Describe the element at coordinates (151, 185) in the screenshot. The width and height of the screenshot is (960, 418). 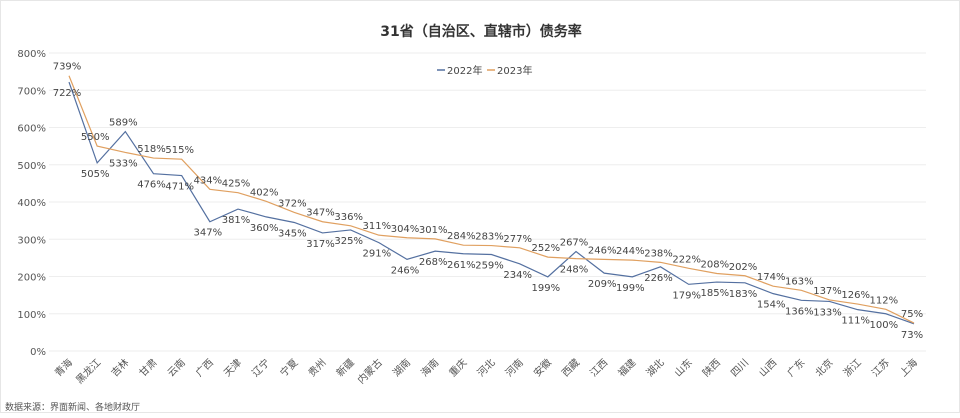
I see `data-label: 476%` at that location.